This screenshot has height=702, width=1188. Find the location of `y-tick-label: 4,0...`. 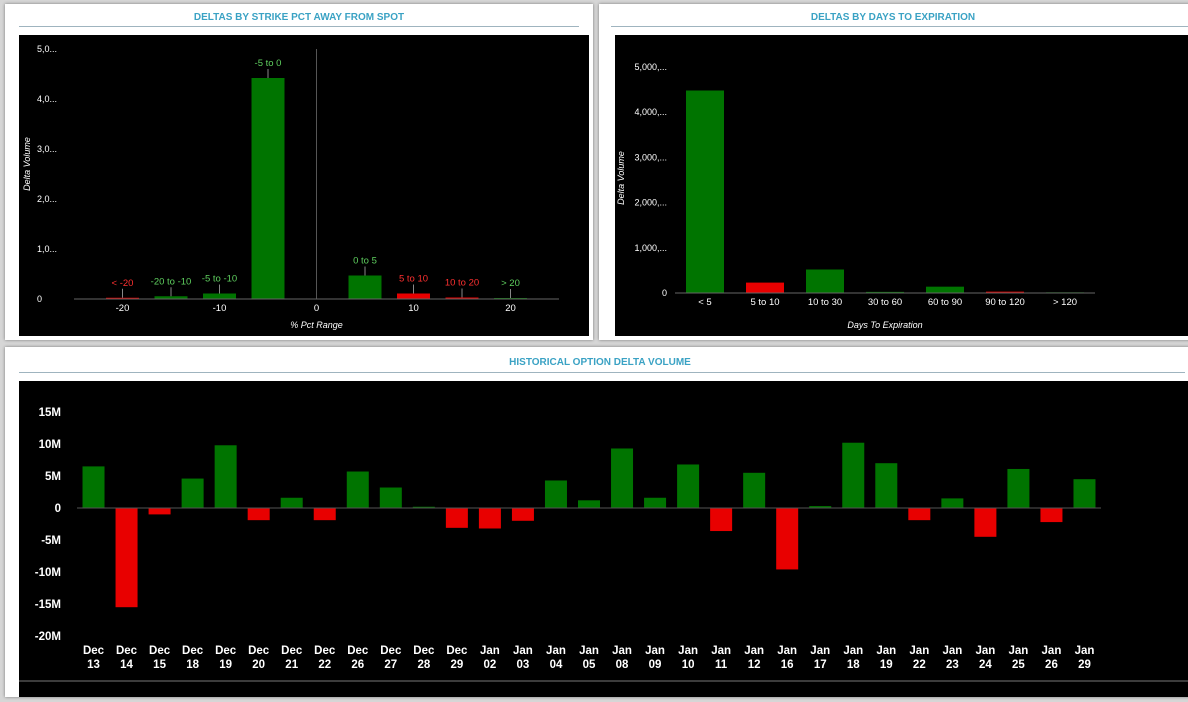

y-tick-label: 4,0... is located at coordinates (47, 99).